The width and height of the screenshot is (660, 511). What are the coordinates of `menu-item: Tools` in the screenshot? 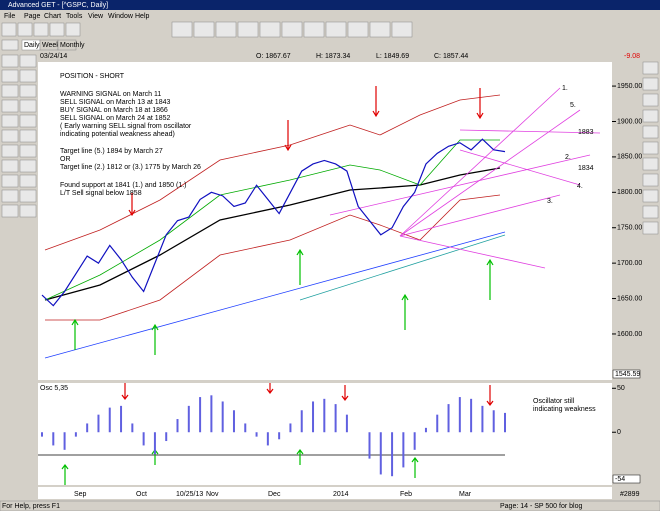 It's located at (74, 16).